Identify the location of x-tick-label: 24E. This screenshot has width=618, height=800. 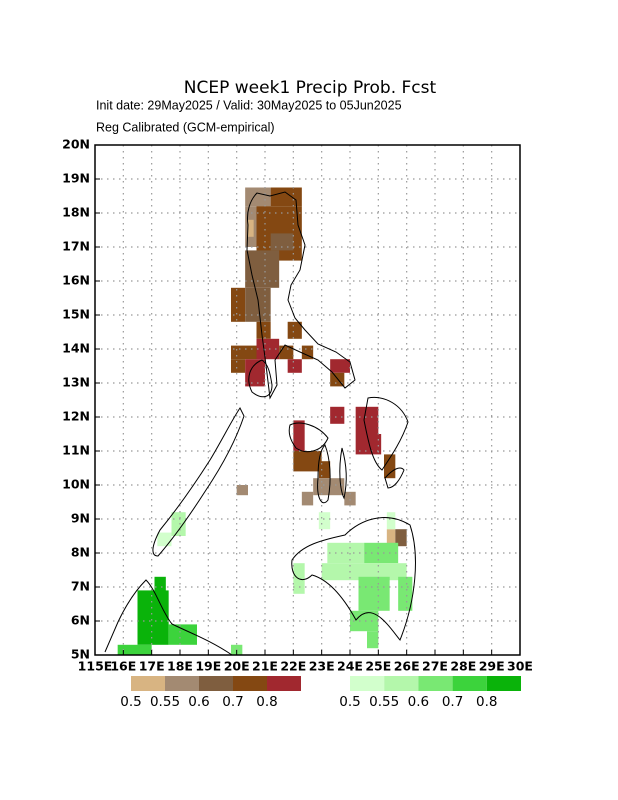
(350, 666).